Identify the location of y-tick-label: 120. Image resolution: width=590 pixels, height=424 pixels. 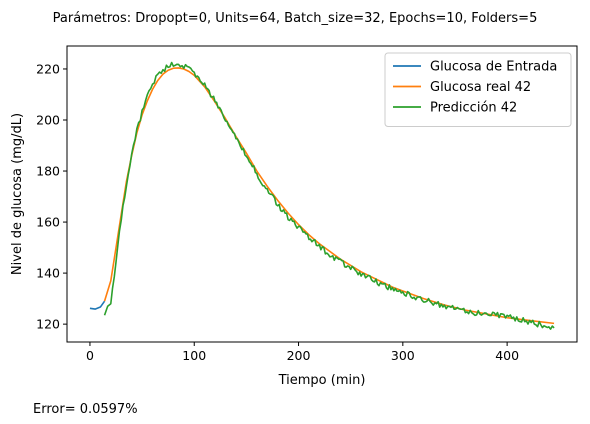
(48, 324).